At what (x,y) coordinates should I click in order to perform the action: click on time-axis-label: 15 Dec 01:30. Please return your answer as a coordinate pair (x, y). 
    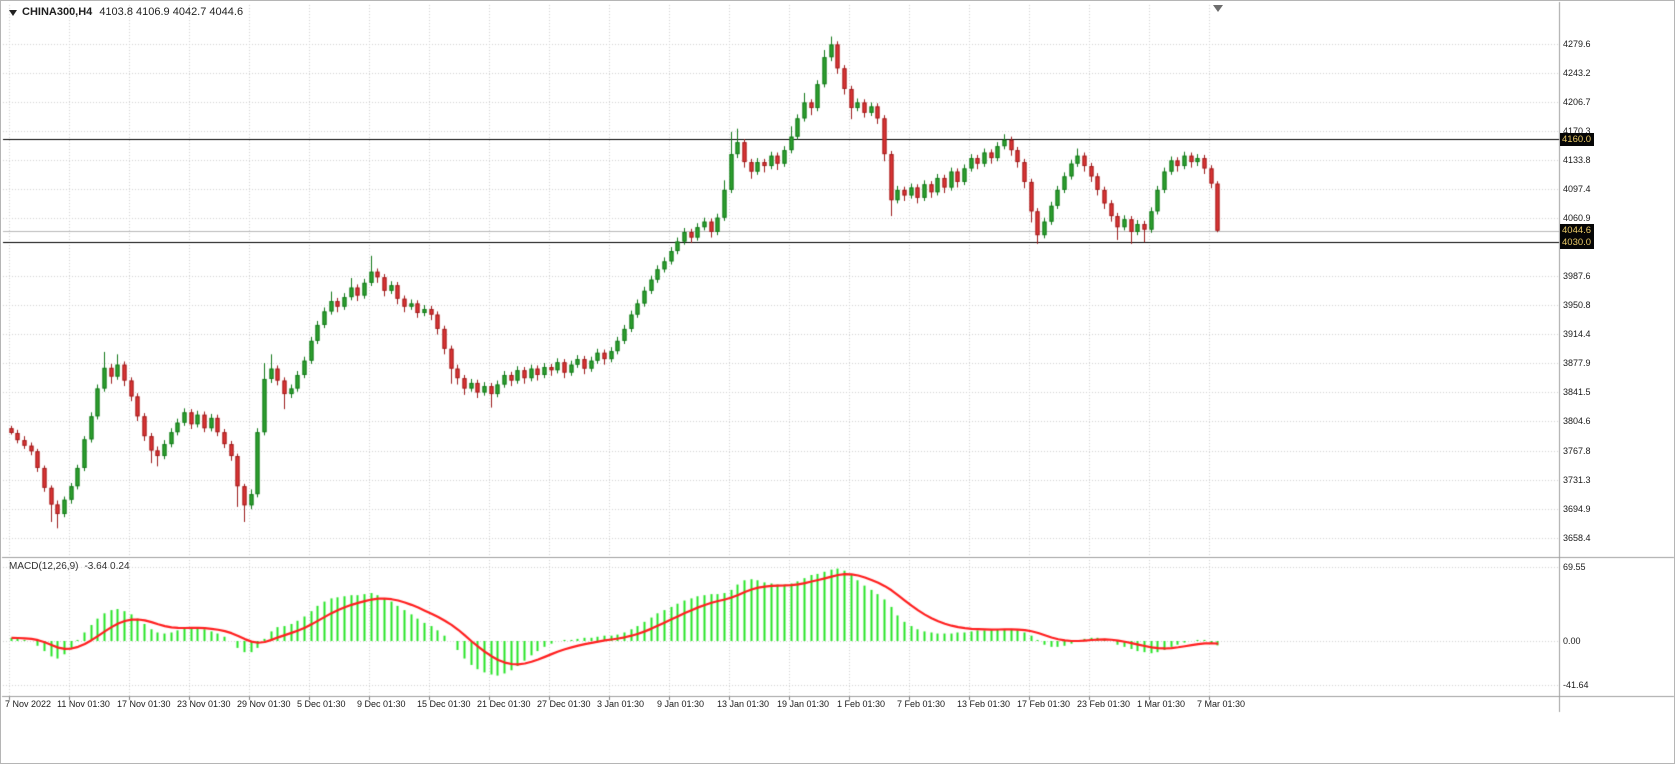
    Looking at the image, I should click on (444, 704).